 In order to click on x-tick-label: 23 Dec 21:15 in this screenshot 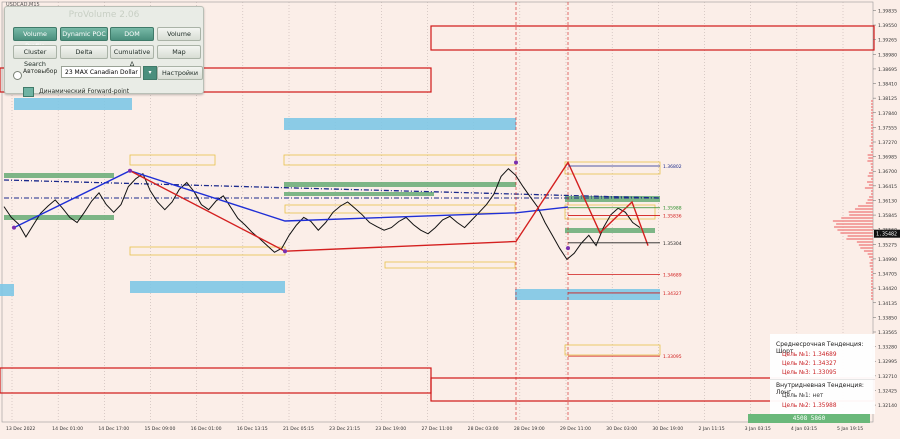, I will do `click(344, 429)`.